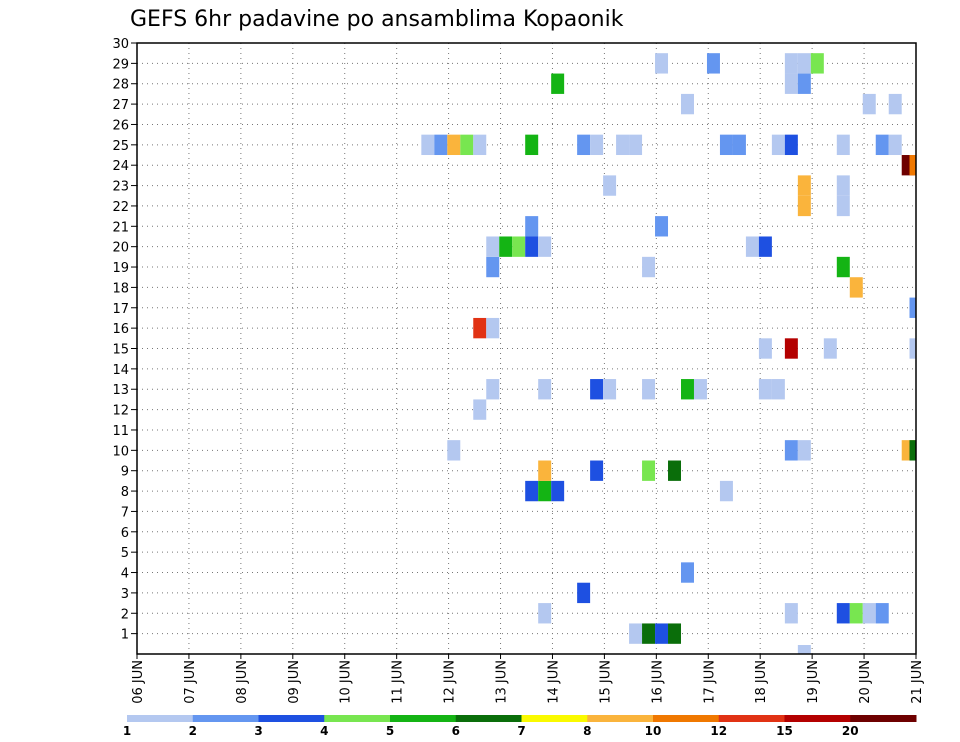  What do you see at coordinates (120, 85) in the screenshot?
I see `y-tick-label: 28` at bounding box center [120, 85].